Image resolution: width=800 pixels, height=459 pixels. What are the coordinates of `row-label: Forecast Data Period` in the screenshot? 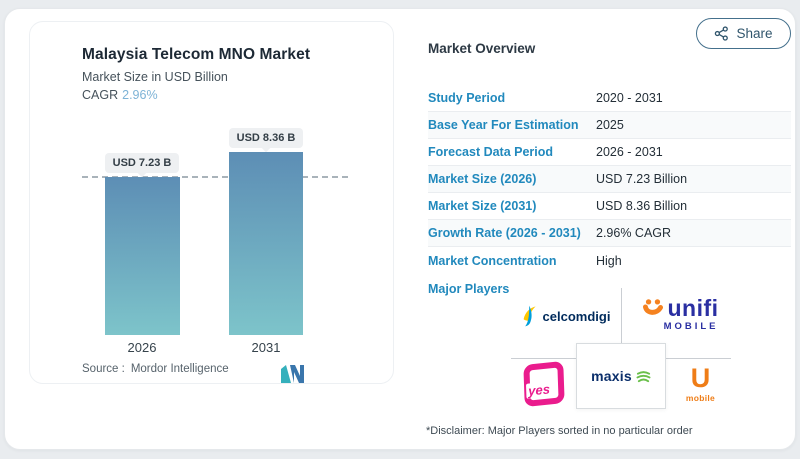 It's located at (491, 152).